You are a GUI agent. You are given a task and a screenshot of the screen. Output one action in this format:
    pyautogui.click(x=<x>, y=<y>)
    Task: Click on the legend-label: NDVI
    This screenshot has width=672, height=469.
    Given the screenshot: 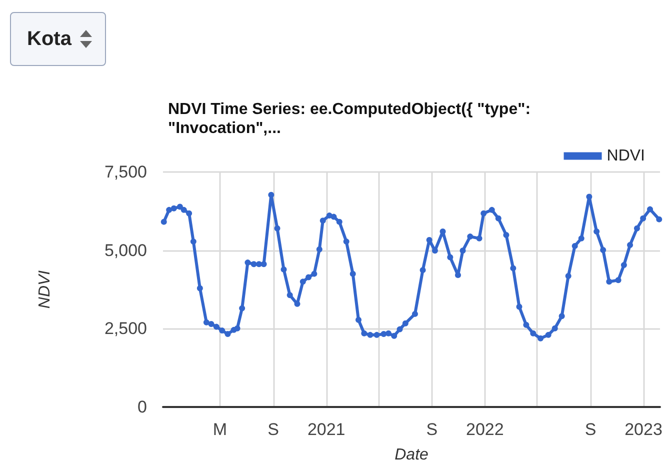 What is the action you would take?
    pyautogui.click(x=626, y=156)
    